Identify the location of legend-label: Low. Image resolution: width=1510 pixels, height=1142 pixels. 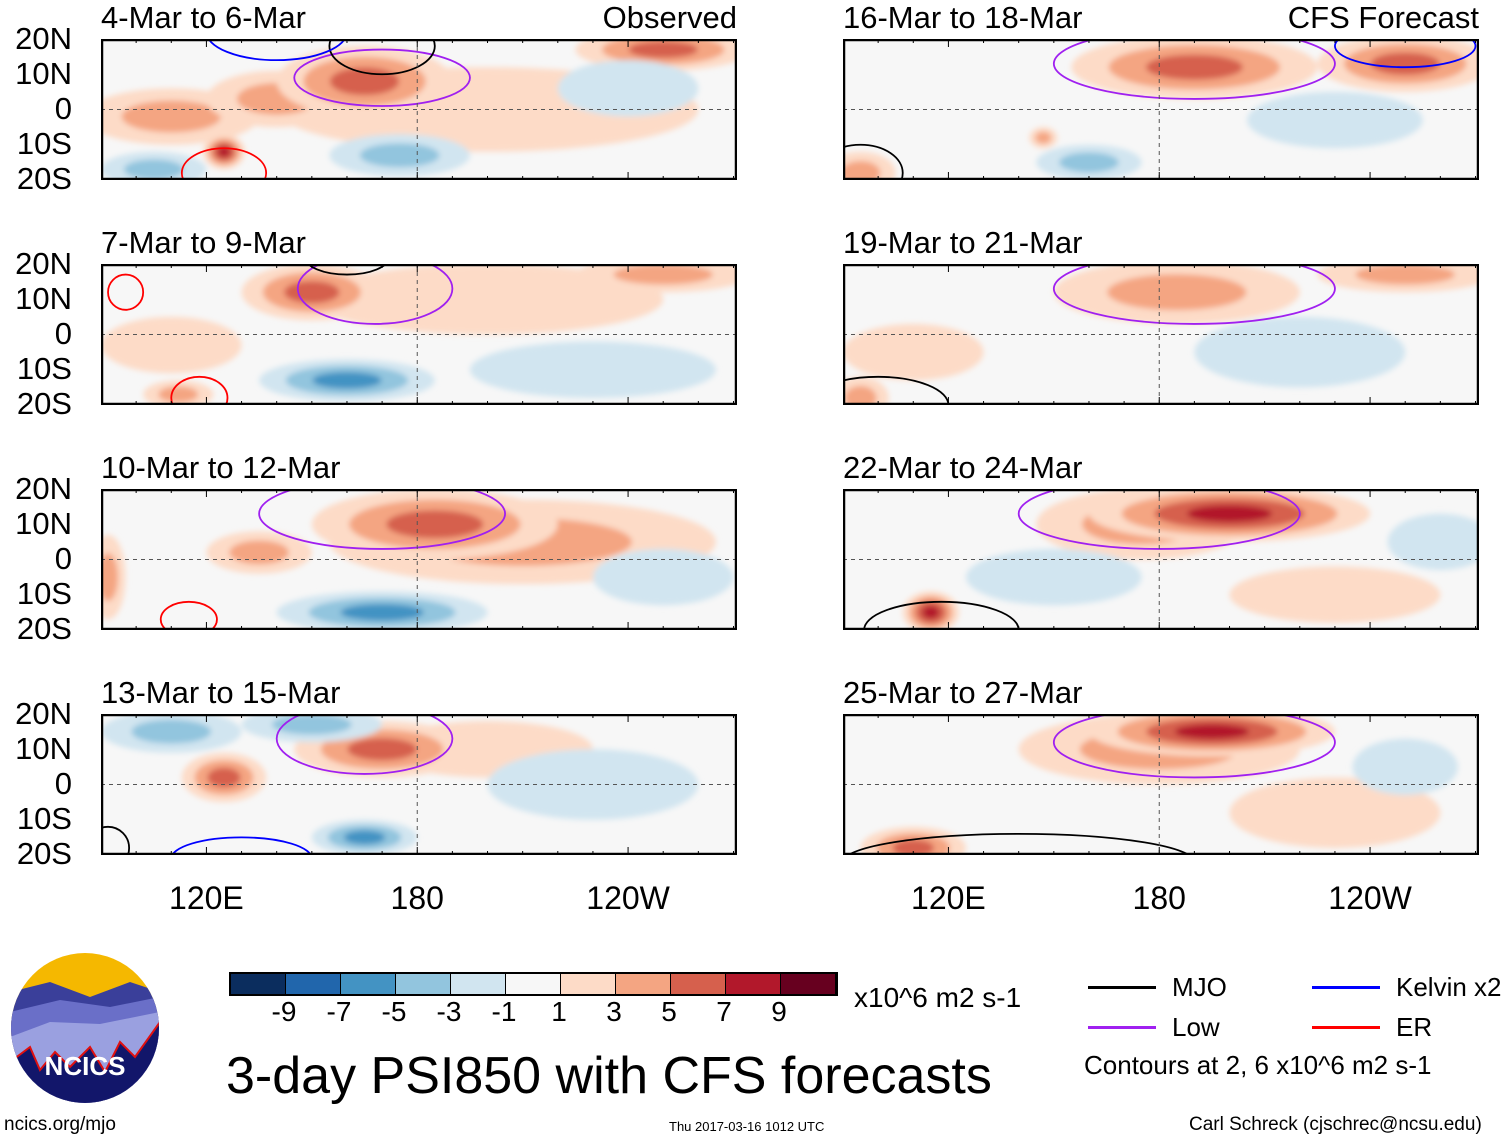
(1196, 1027).